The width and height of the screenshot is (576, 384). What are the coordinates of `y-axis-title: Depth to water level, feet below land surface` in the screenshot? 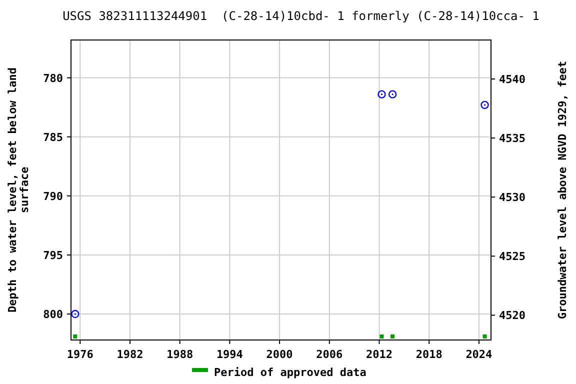 It's located at (18, 190).